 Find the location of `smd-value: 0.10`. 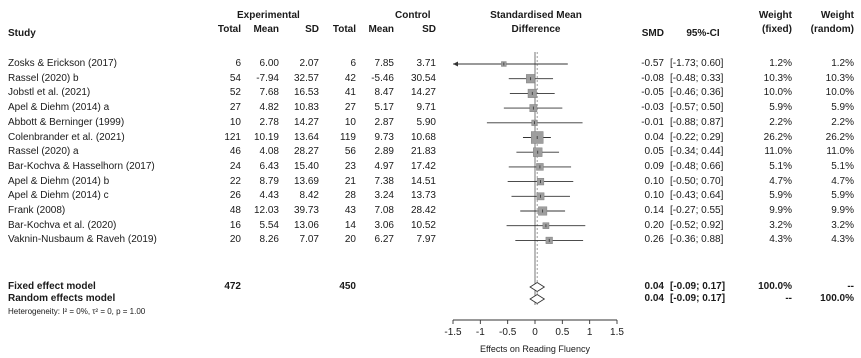

smd-value: 0.10 is located at coordinates (654, 196).